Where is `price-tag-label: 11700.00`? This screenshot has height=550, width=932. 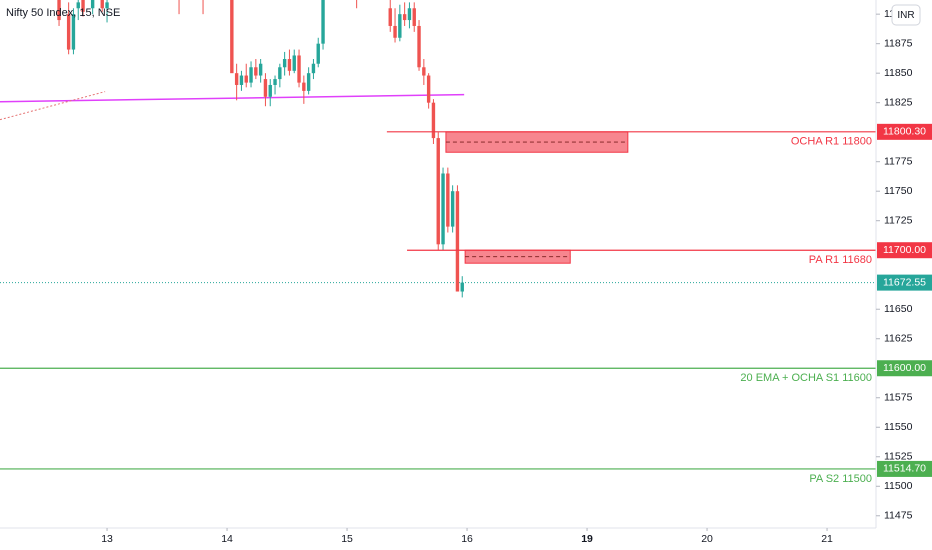
price-tag-label: 11700.00 is located at coordinates (904, 250).